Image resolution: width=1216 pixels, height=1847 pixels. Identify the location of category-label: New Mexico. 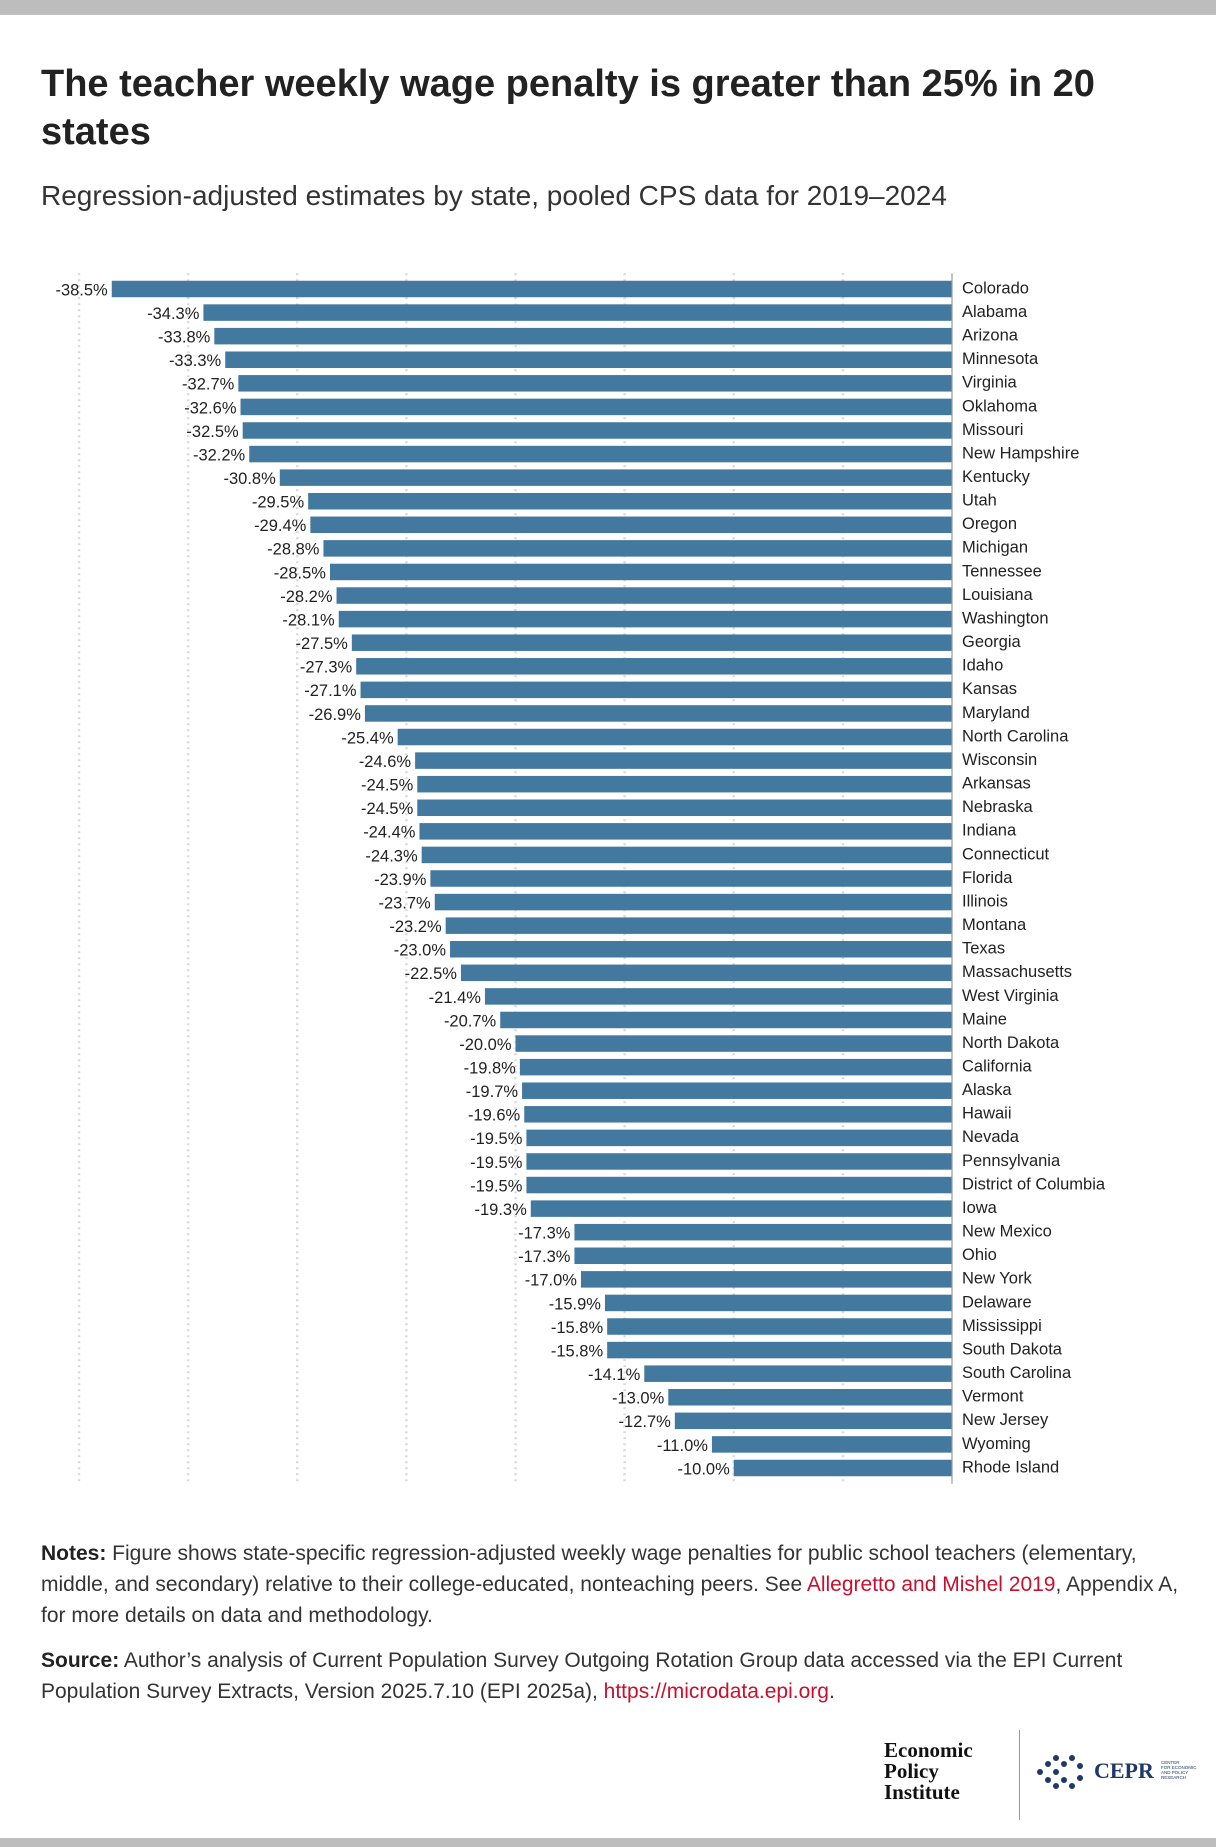
(1007, 1232).